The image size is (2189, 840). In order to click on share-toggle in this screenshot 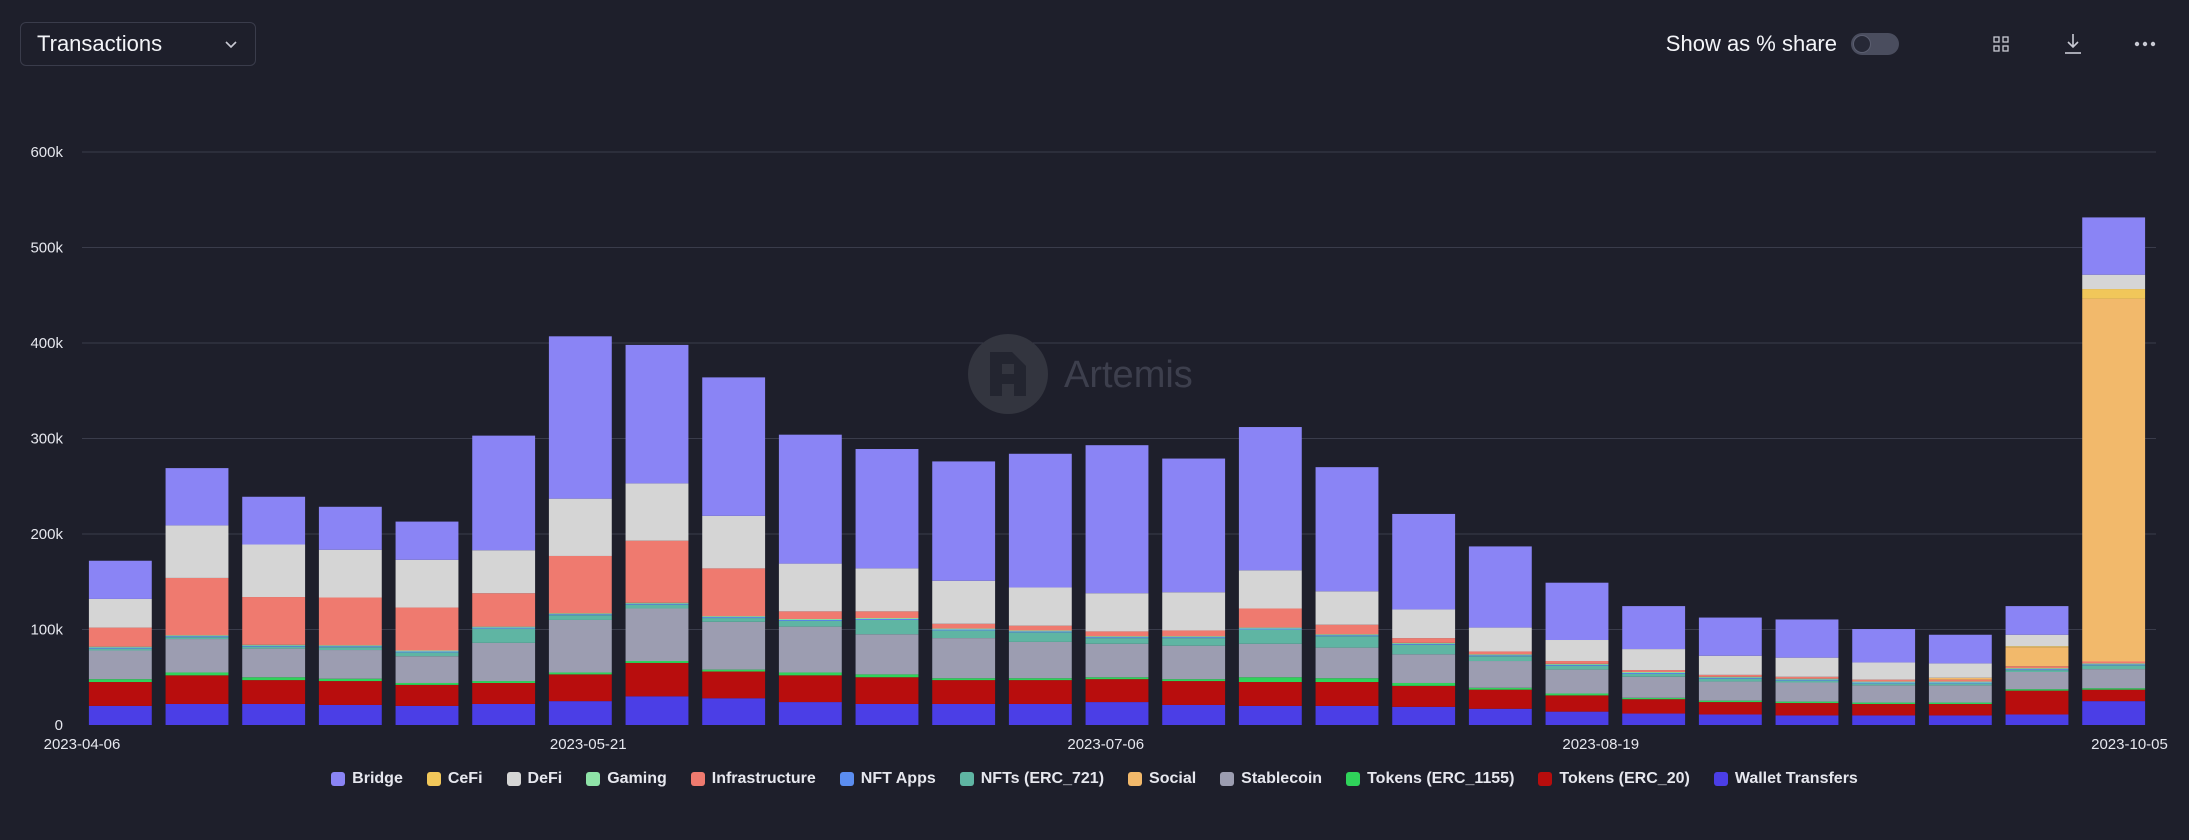, I will do `click(1875, 44)`.